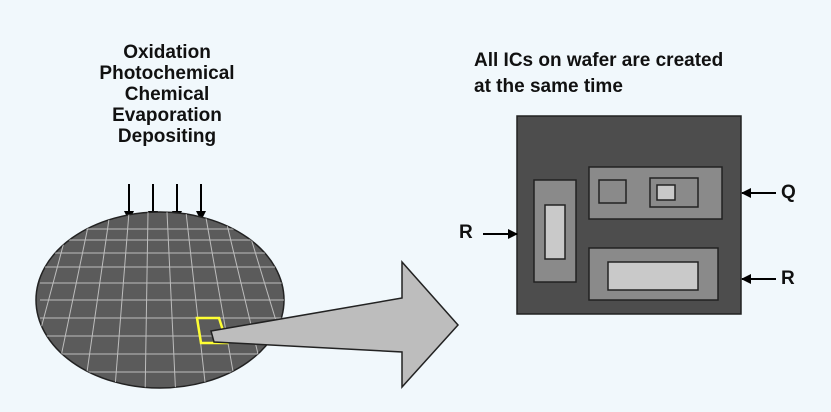  Describe the element at coordinates (167, 115) in the screenshot. I see `process-step: Evaporation` at that location.